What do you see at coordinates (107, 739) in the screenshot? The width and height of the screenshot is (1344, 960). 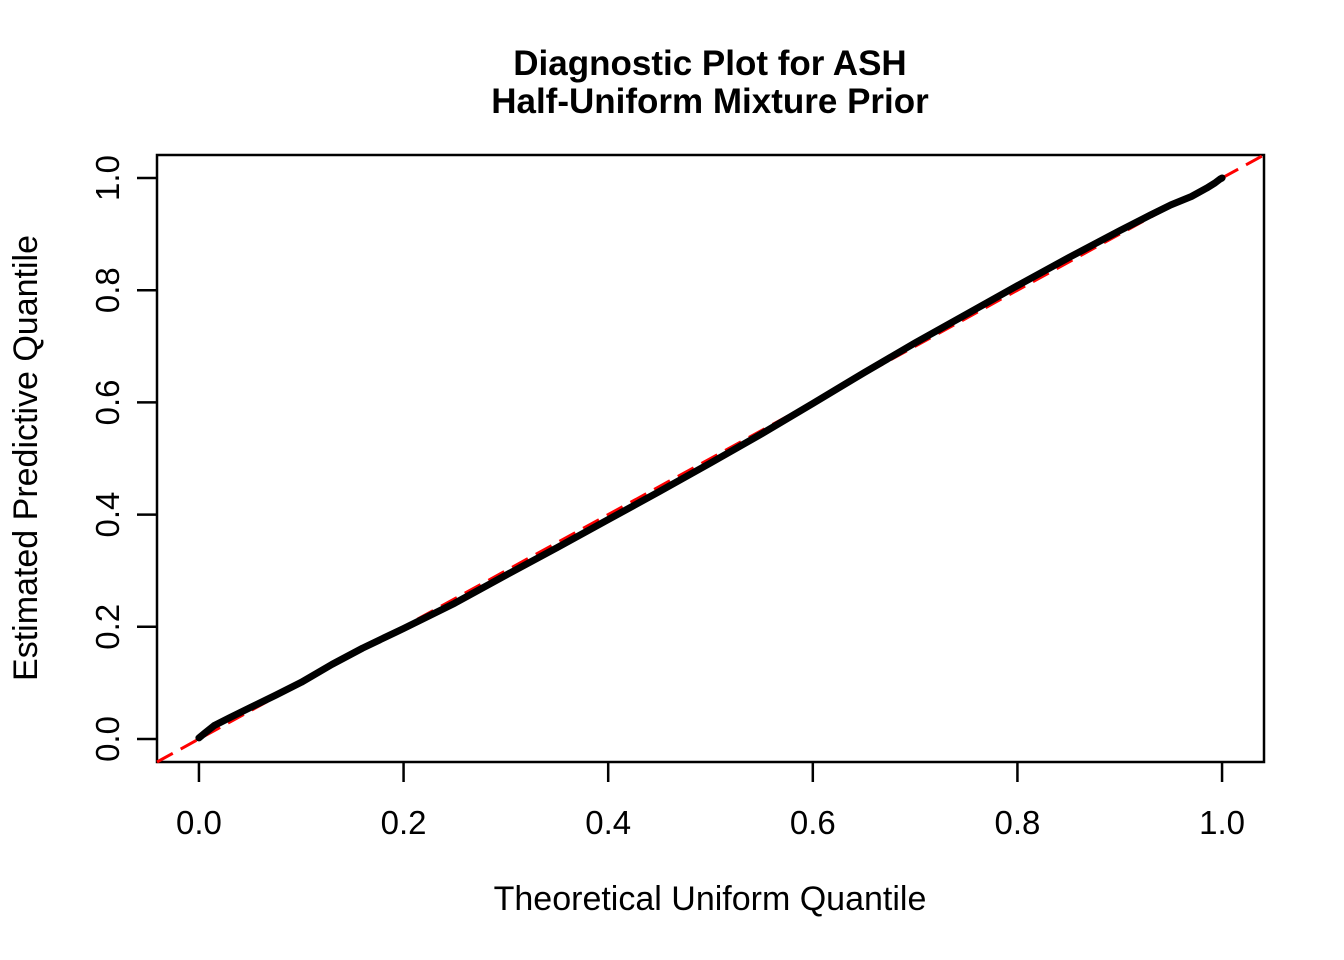 I see `y-tick-label: 0.0` at bounding box center [107, 739].